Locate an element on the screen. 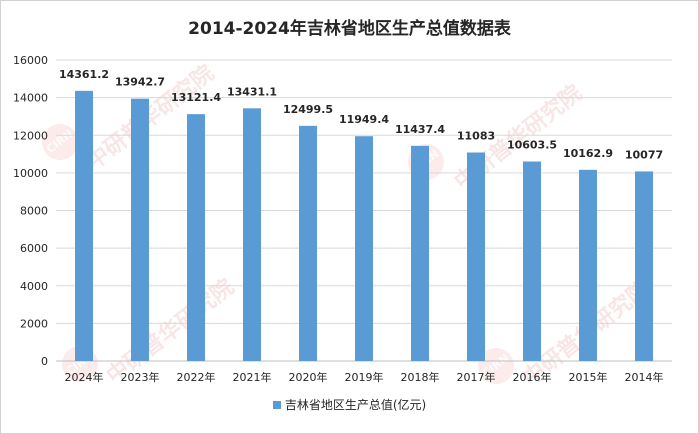 The width and height of the screenshot is (699, 434). x-tick-label: 2019年 is located at coordinates (364, 377).